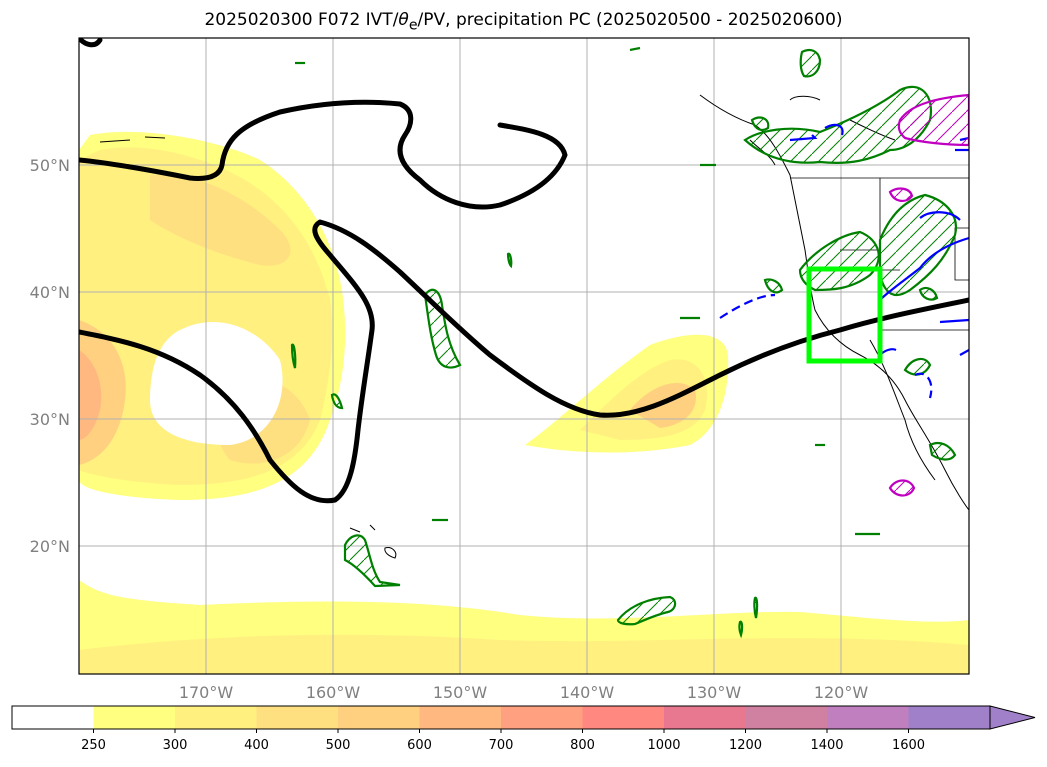  Describe the element at coordinates (50, 546) in the screenshot. I see `lat-tick-label: 20°N` at that location.